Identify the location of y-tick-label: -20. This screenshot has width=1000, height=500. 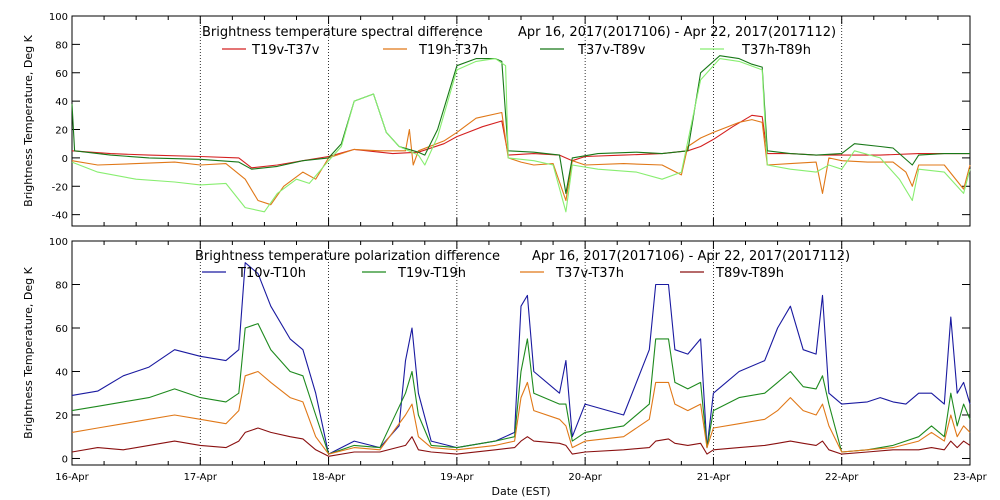
(60, 187).